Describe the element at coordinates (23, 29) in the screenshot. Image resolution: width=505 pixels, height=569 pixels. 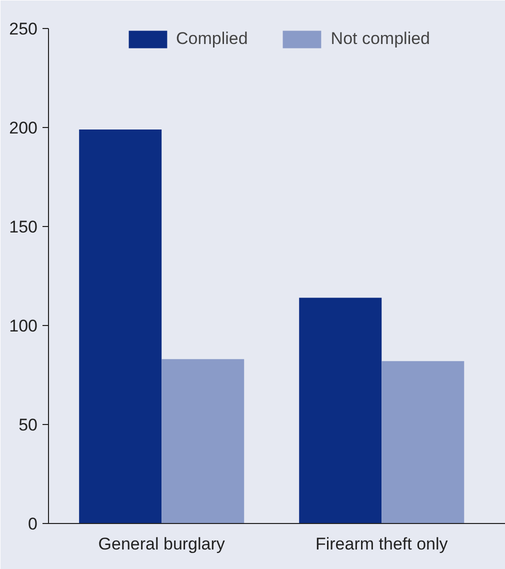
I see `y-tick-label: 250` at that location.